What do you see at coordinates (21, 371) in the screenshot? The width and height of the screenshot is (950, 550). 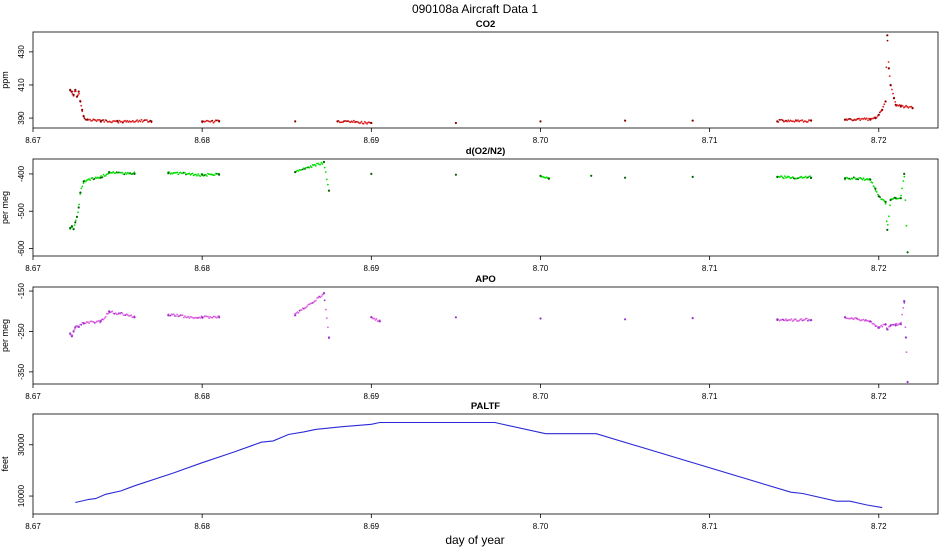 I see `y-tick-label: -350` at bounding box center [21, 371].